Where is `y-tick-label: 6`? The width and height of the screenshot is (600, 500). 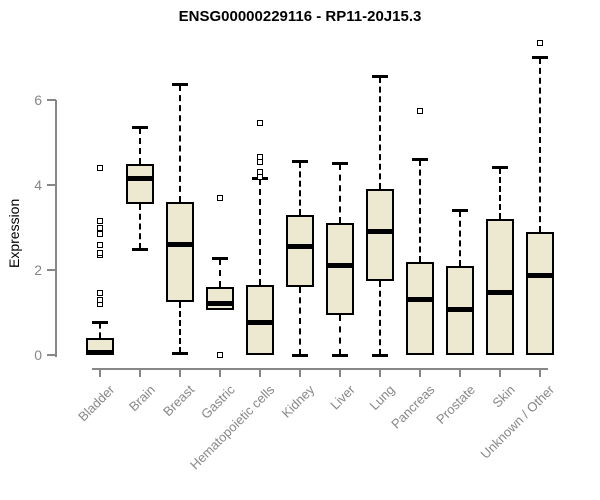 y-tick-label: 6 is located at coordinates (38, 100).